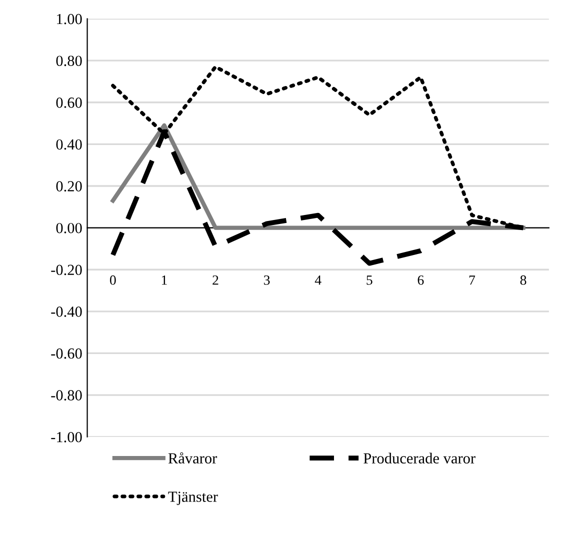 This screenshot has height=536, width=563. What do you see at coordinates (215, 280) in the screenshot?
I see `x-tick-label: 2` at bounding box center [215, 280].